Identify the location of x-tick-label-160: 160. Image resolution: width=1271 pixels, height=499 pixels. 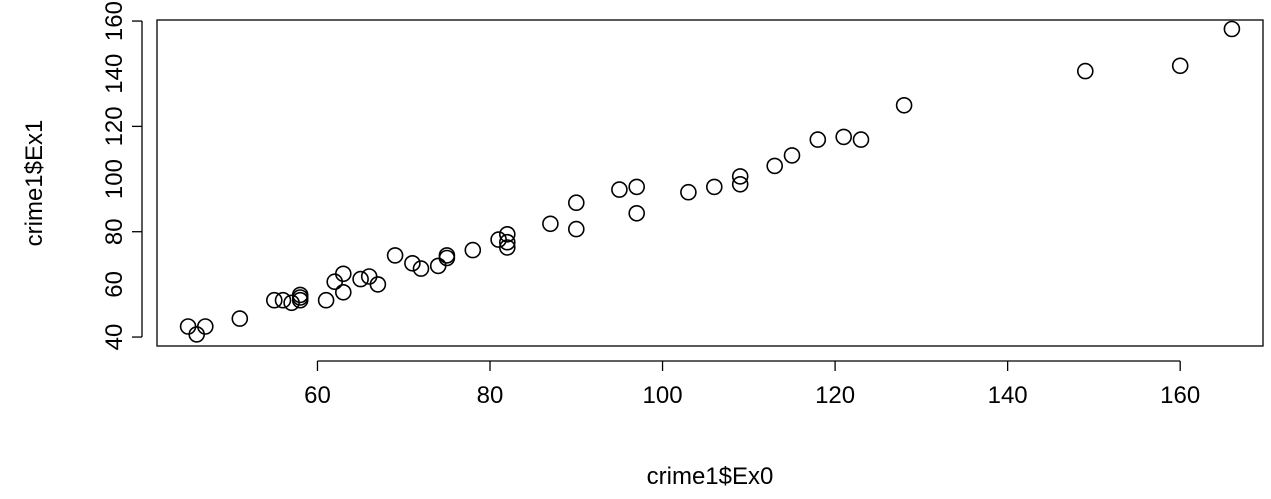
(1180, 395).